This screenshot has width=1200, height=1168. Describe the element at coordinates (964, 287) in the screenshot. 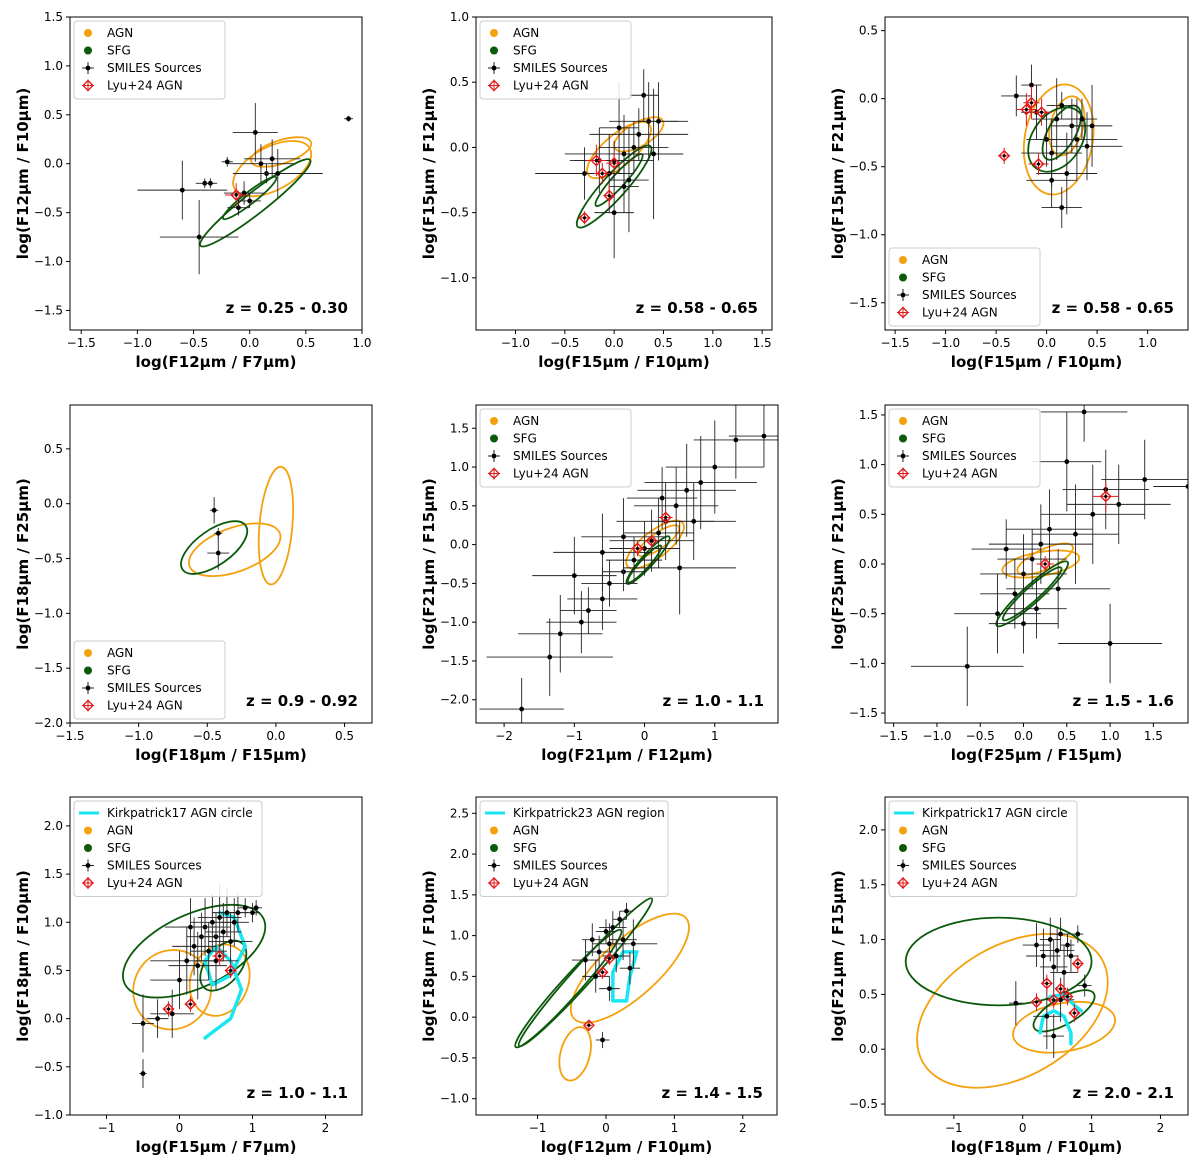

I see `legend: AGN SFG SMILES Sources Lyu+24 AGN` at that location.